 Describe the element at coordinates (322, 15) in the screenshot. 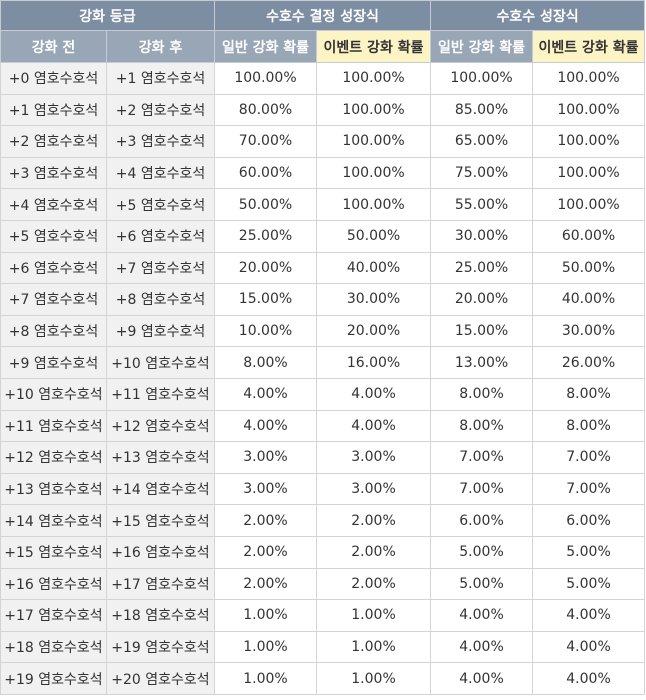

I see `group-header-crystal-growth: 수호수 결정 성장식` at that location.